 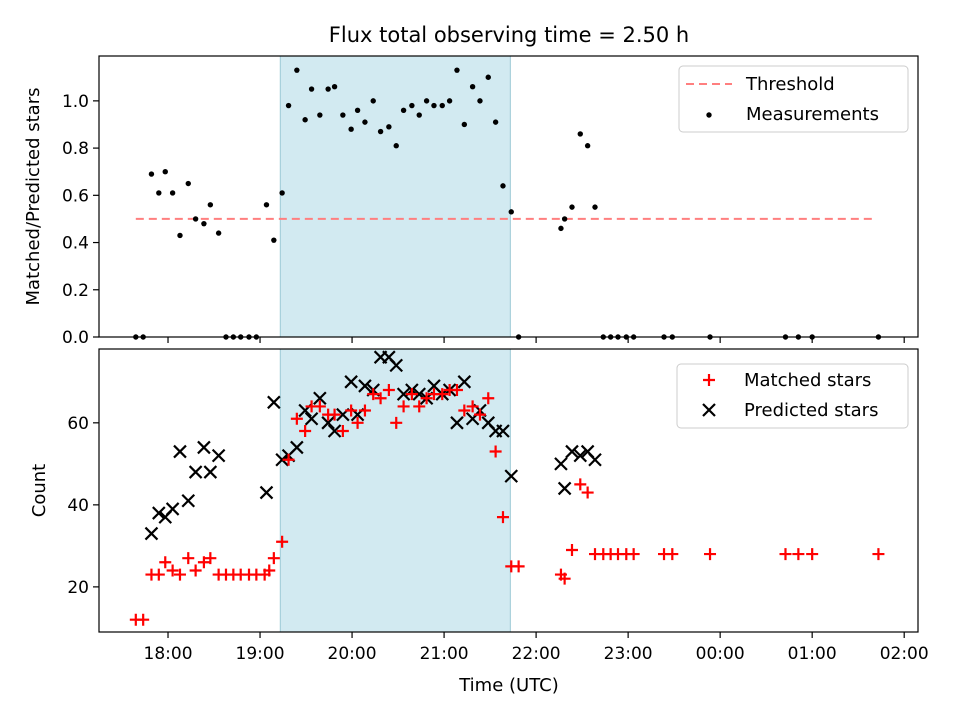 What do you see at coordinates (793, 99) in the screenshot?
I see `ratio-legend: Threshold Measurements` at bounding box center [793, 99].